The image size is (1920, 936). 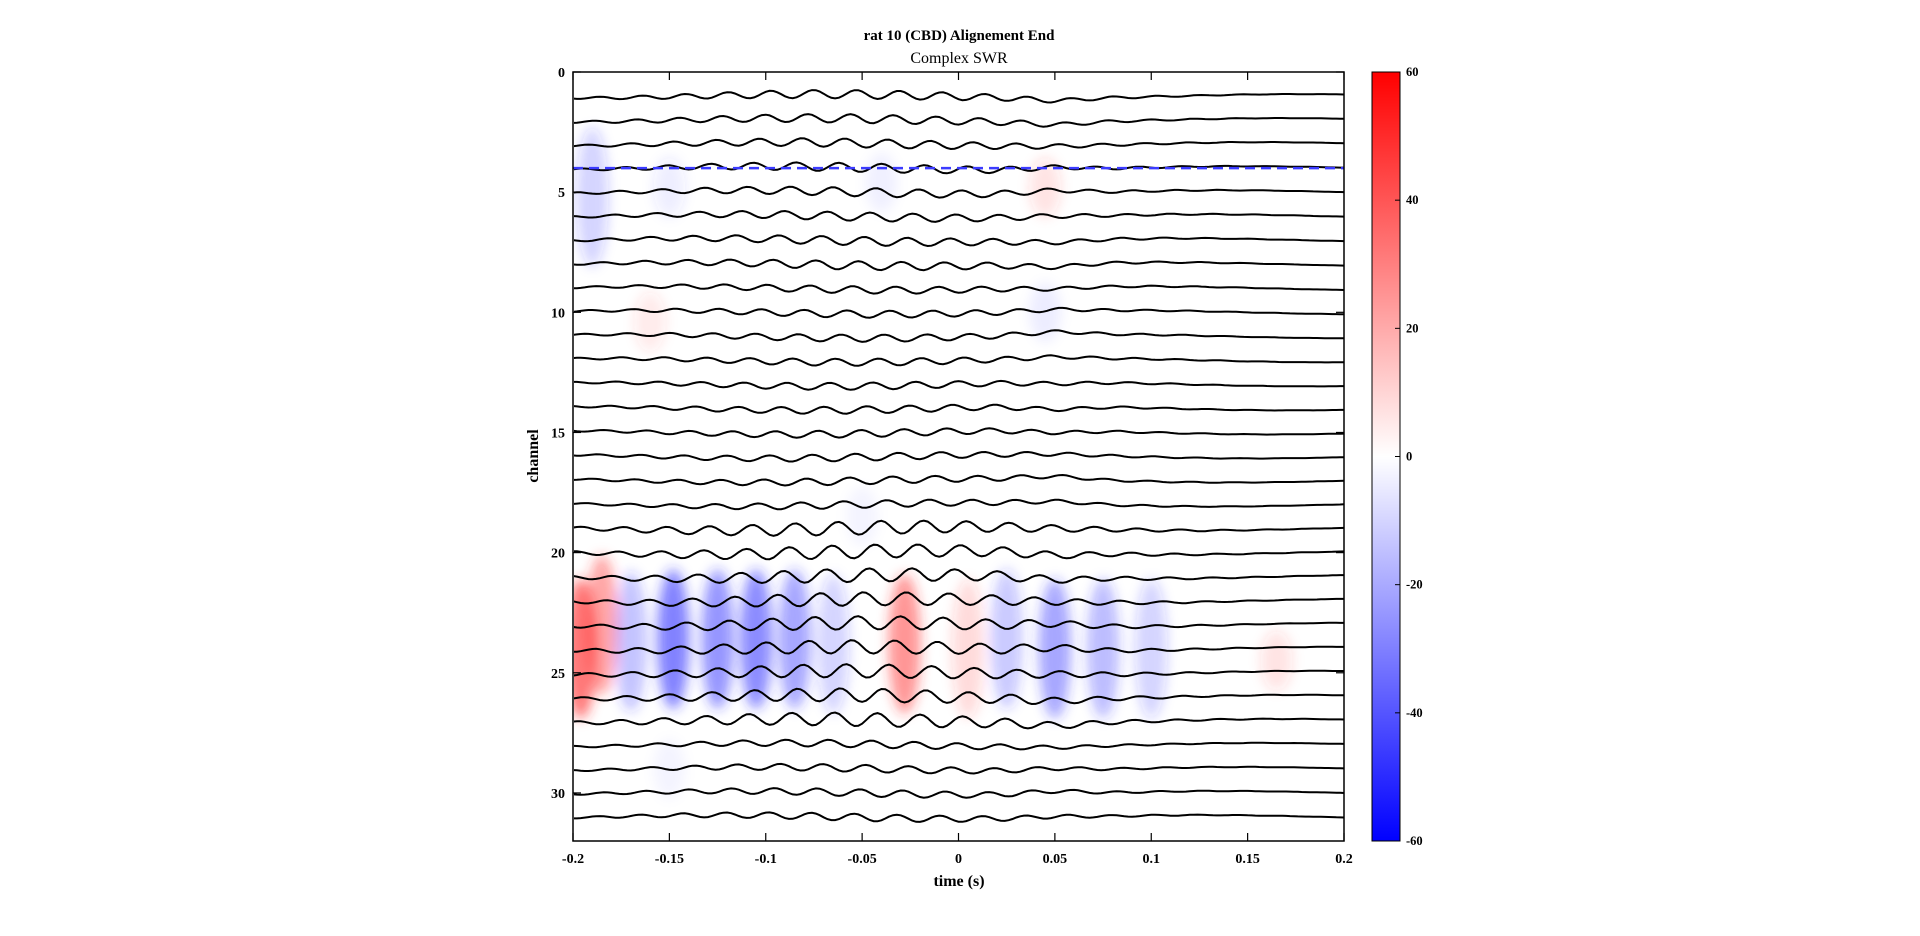 I want to click on chart-title: rat 10 (CBD) Alignement End, so click(x=959, y=36).